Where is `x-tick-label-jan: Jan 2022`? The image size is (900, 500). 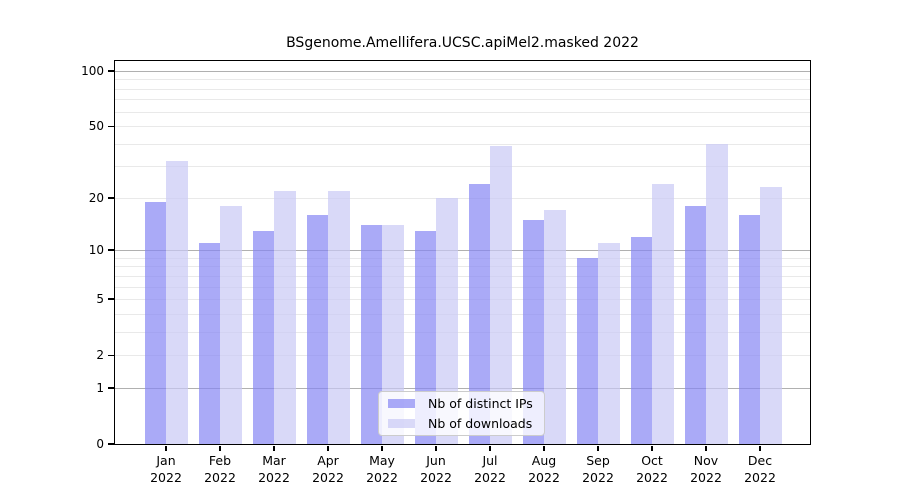 x-tick-label-jan: Jan 2022 is located at coordinates (166, 469).